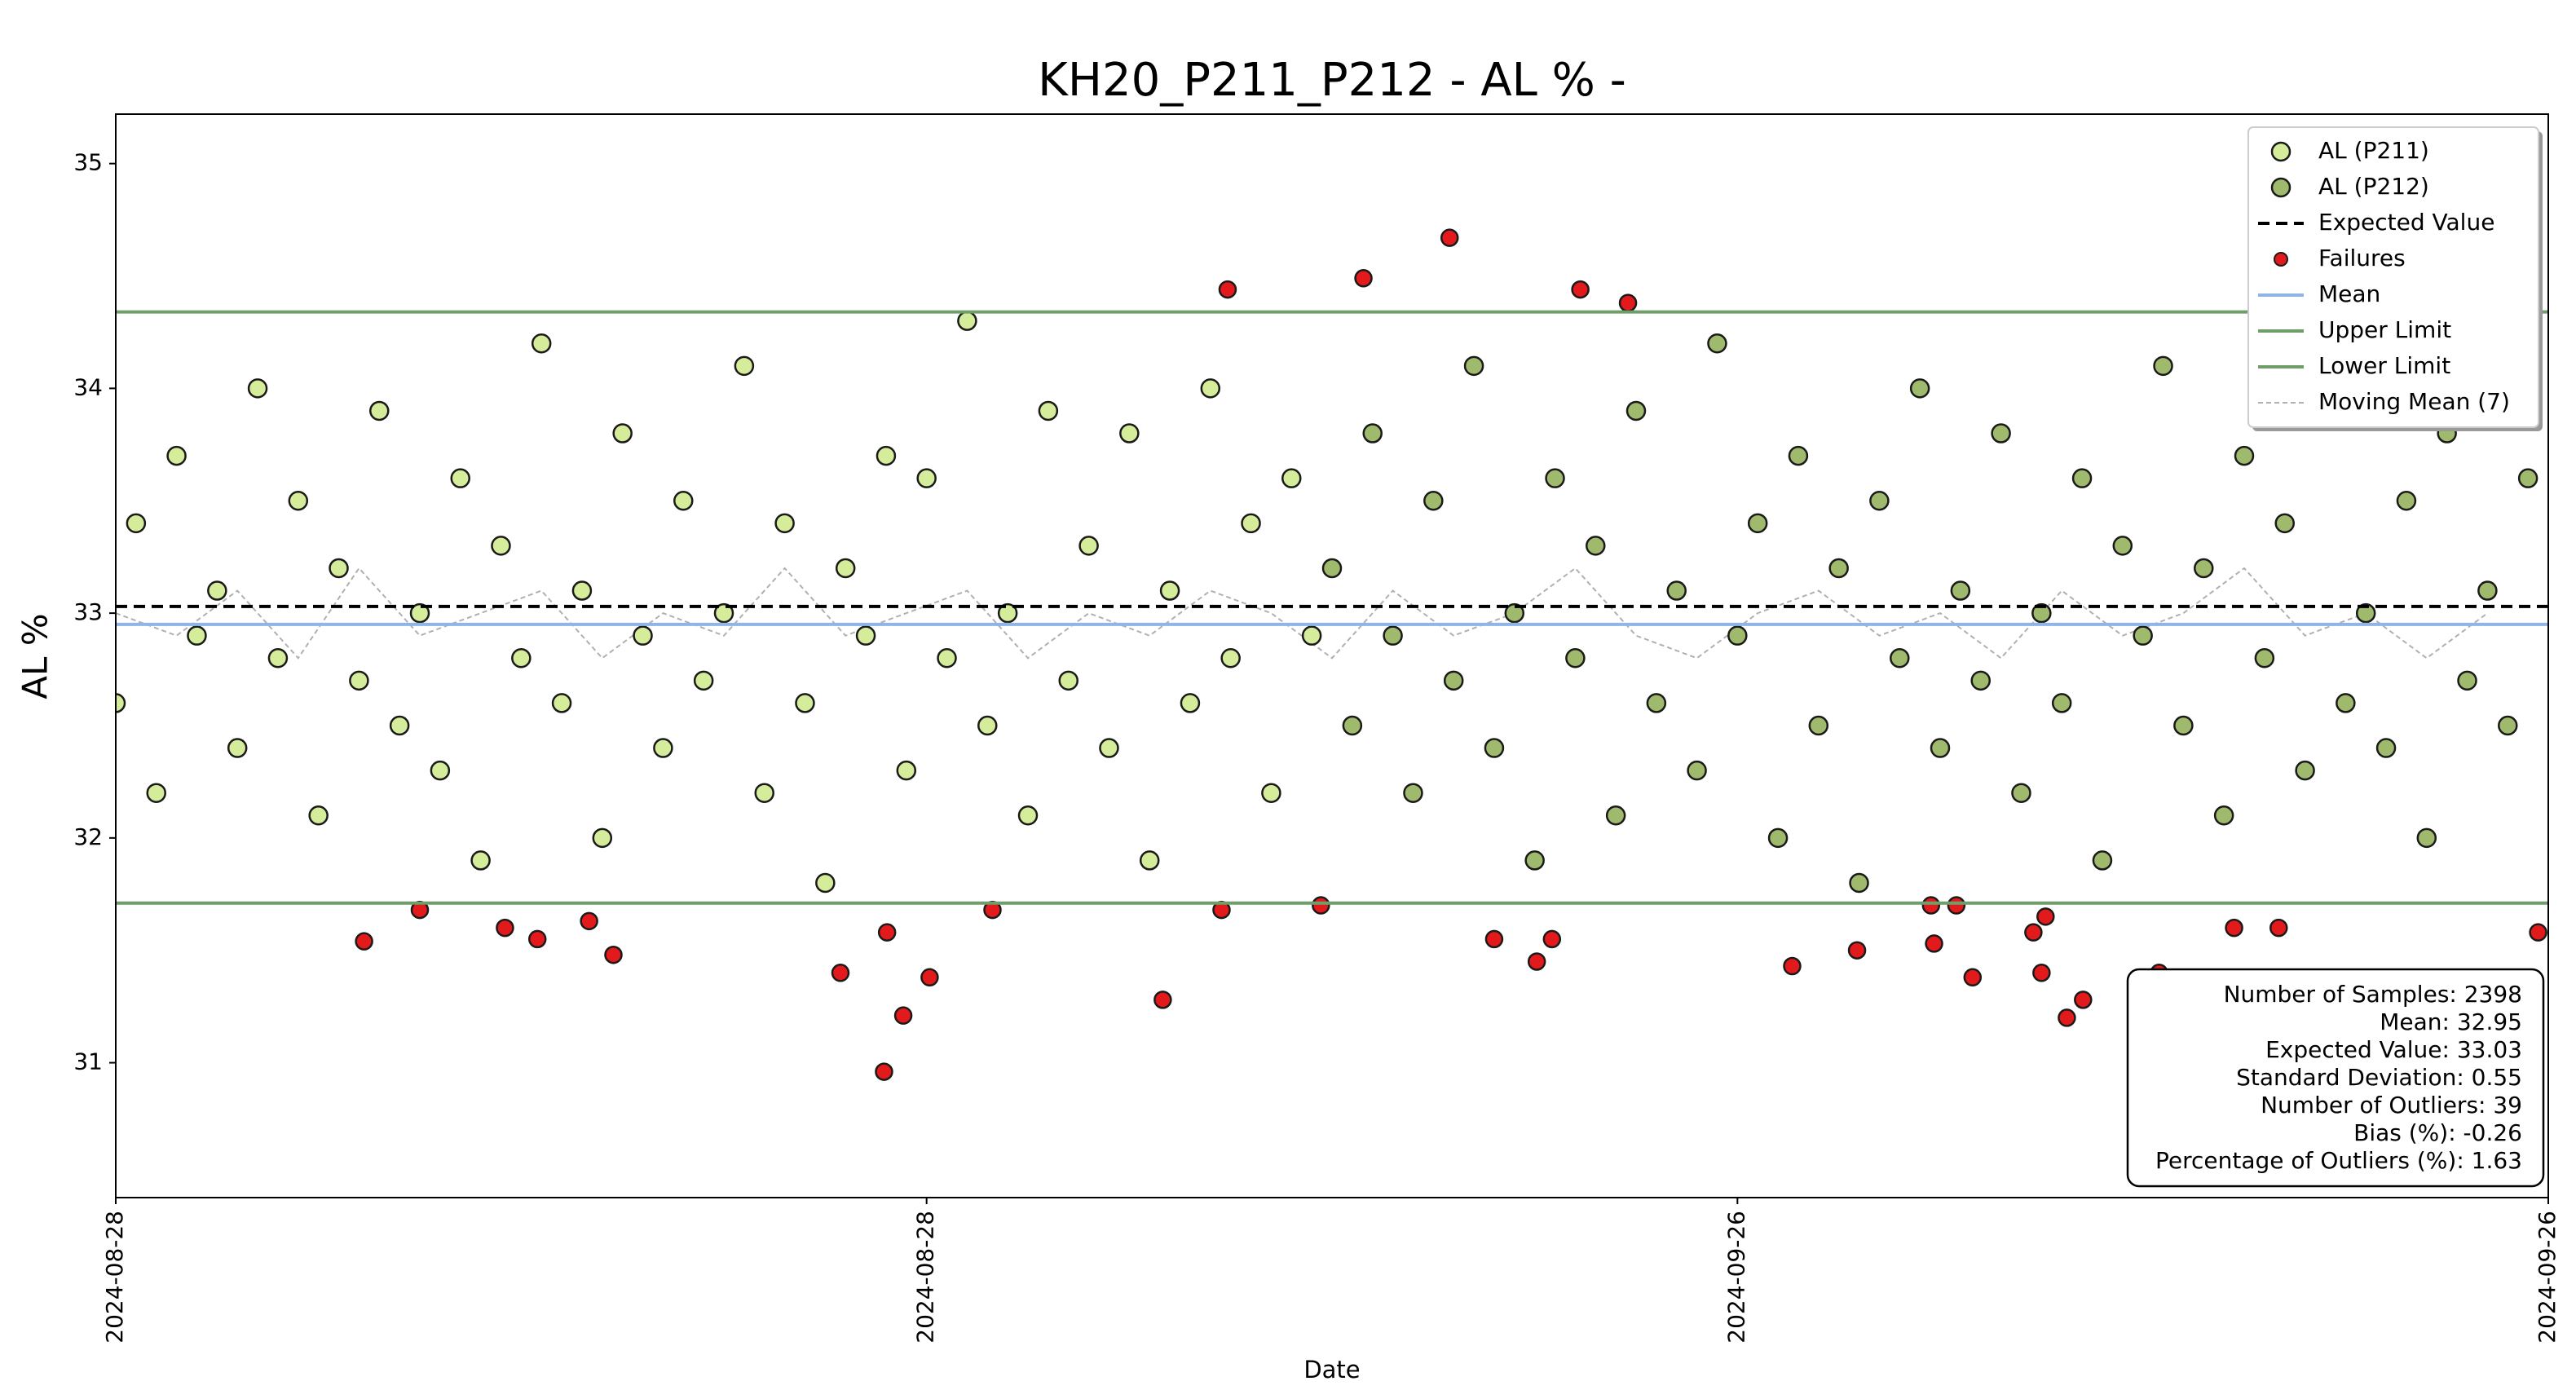 The image size is (2576, 1390). What do you see at coordinates (2373, 150) in the screenshot?
I see `legend-label: AL (P211)` at bounding box center [2373, 150].